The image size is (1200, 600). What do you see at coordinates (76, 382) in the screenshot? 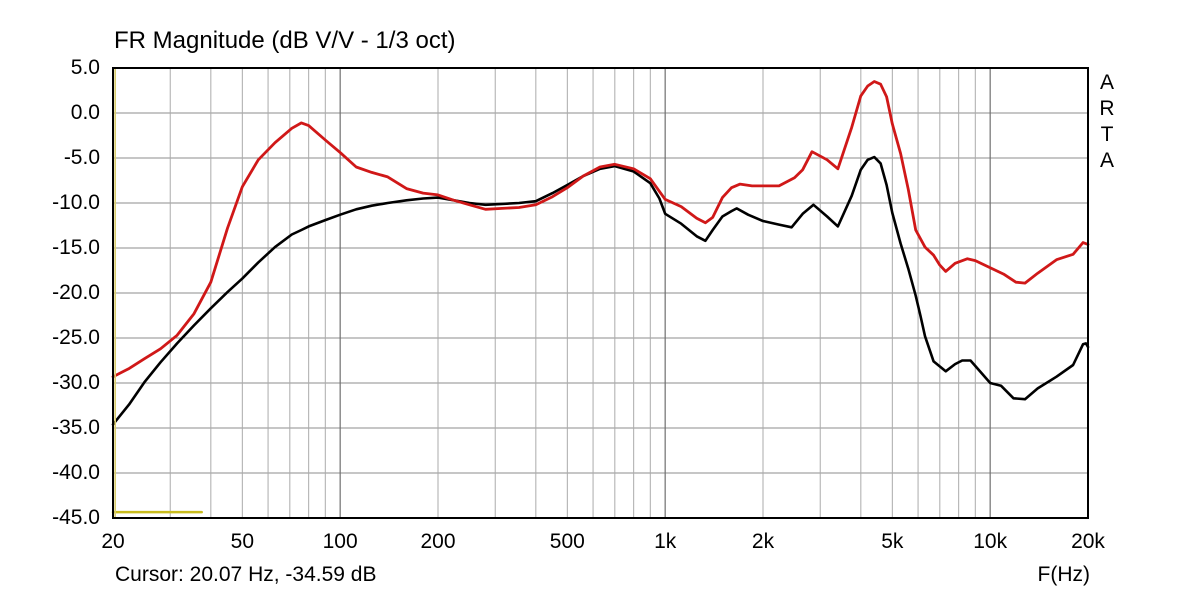
I see `y-tick-label: -30.0` at bounding box center [76, 382].